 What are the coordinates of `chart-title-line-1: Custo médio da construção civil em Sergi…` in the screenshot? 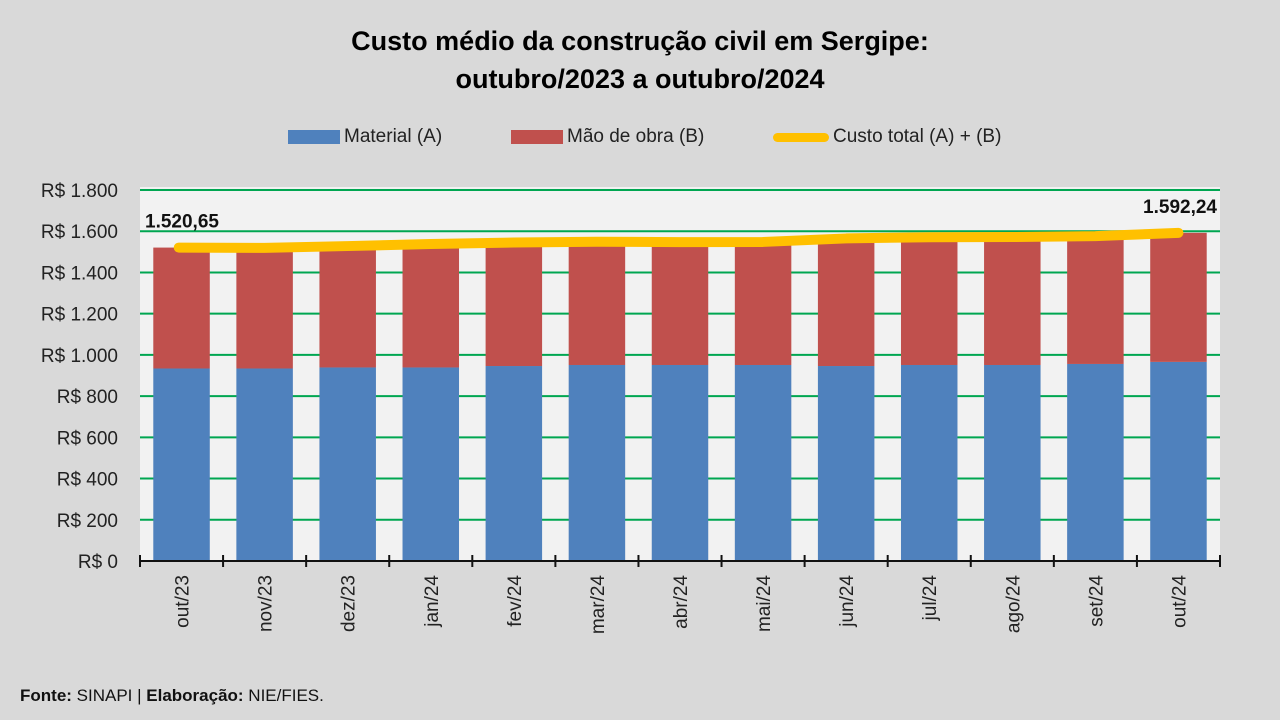 It's located at (640, 41).